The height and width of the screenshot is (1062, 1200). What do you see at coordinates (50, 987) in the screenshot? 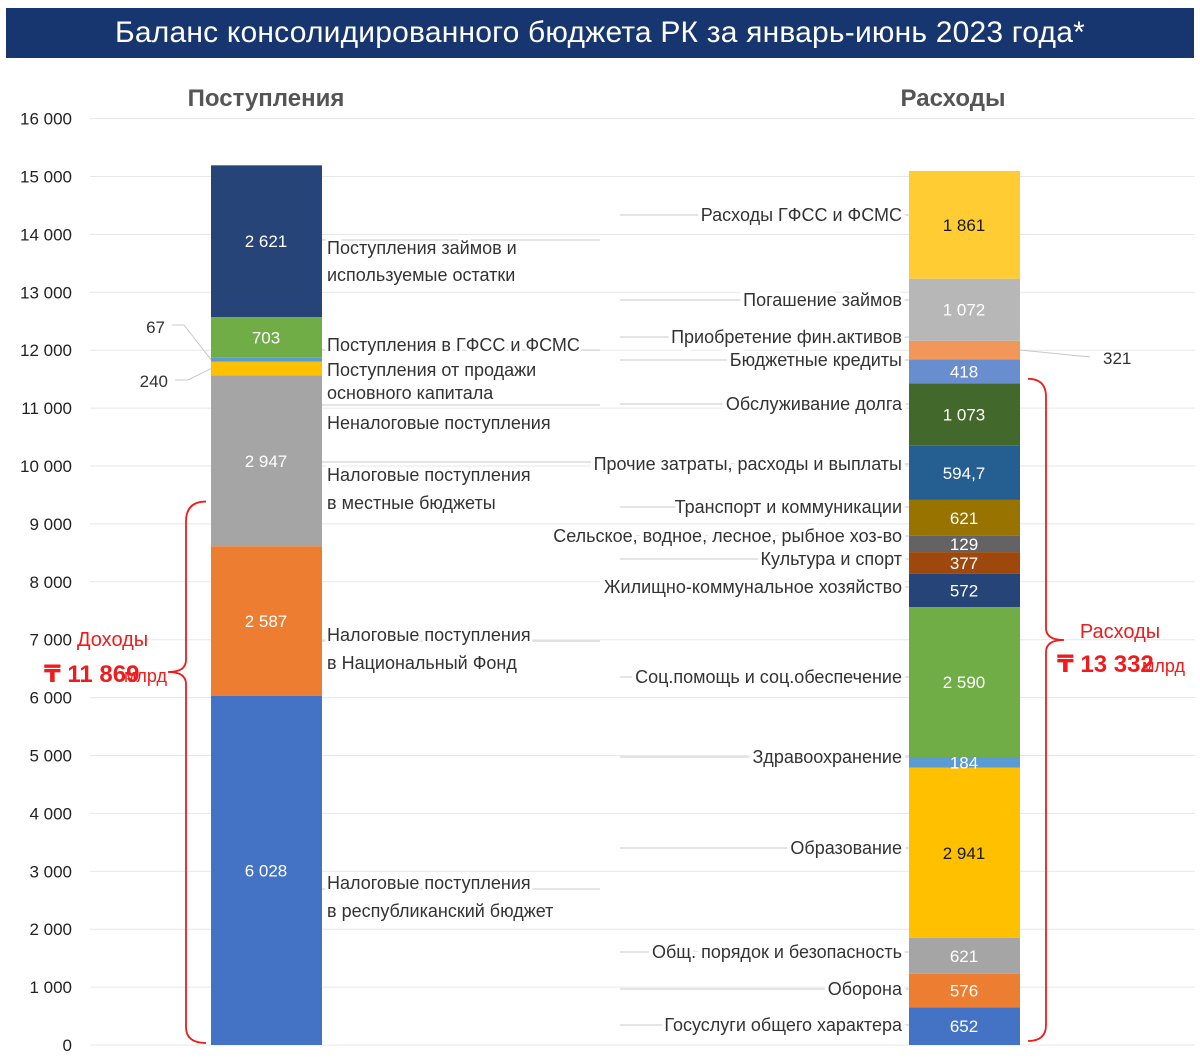
I see `y-tick-label: 1 000` at bounding box center [50, 987].